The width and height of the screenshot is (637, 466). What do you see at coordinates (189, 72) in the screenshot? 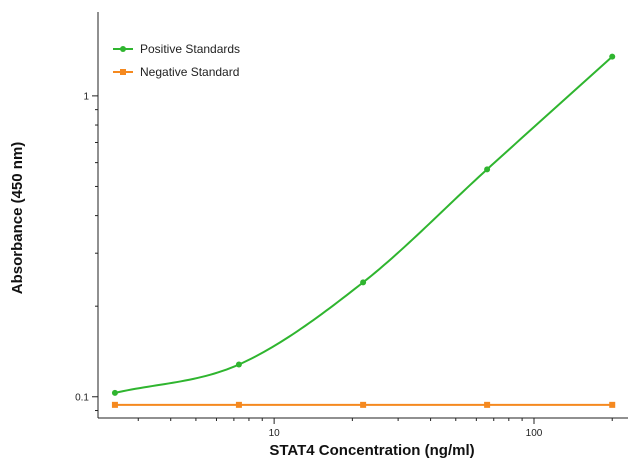
I see `legend-label: Negative Standard` at bounding box center [189, 72].